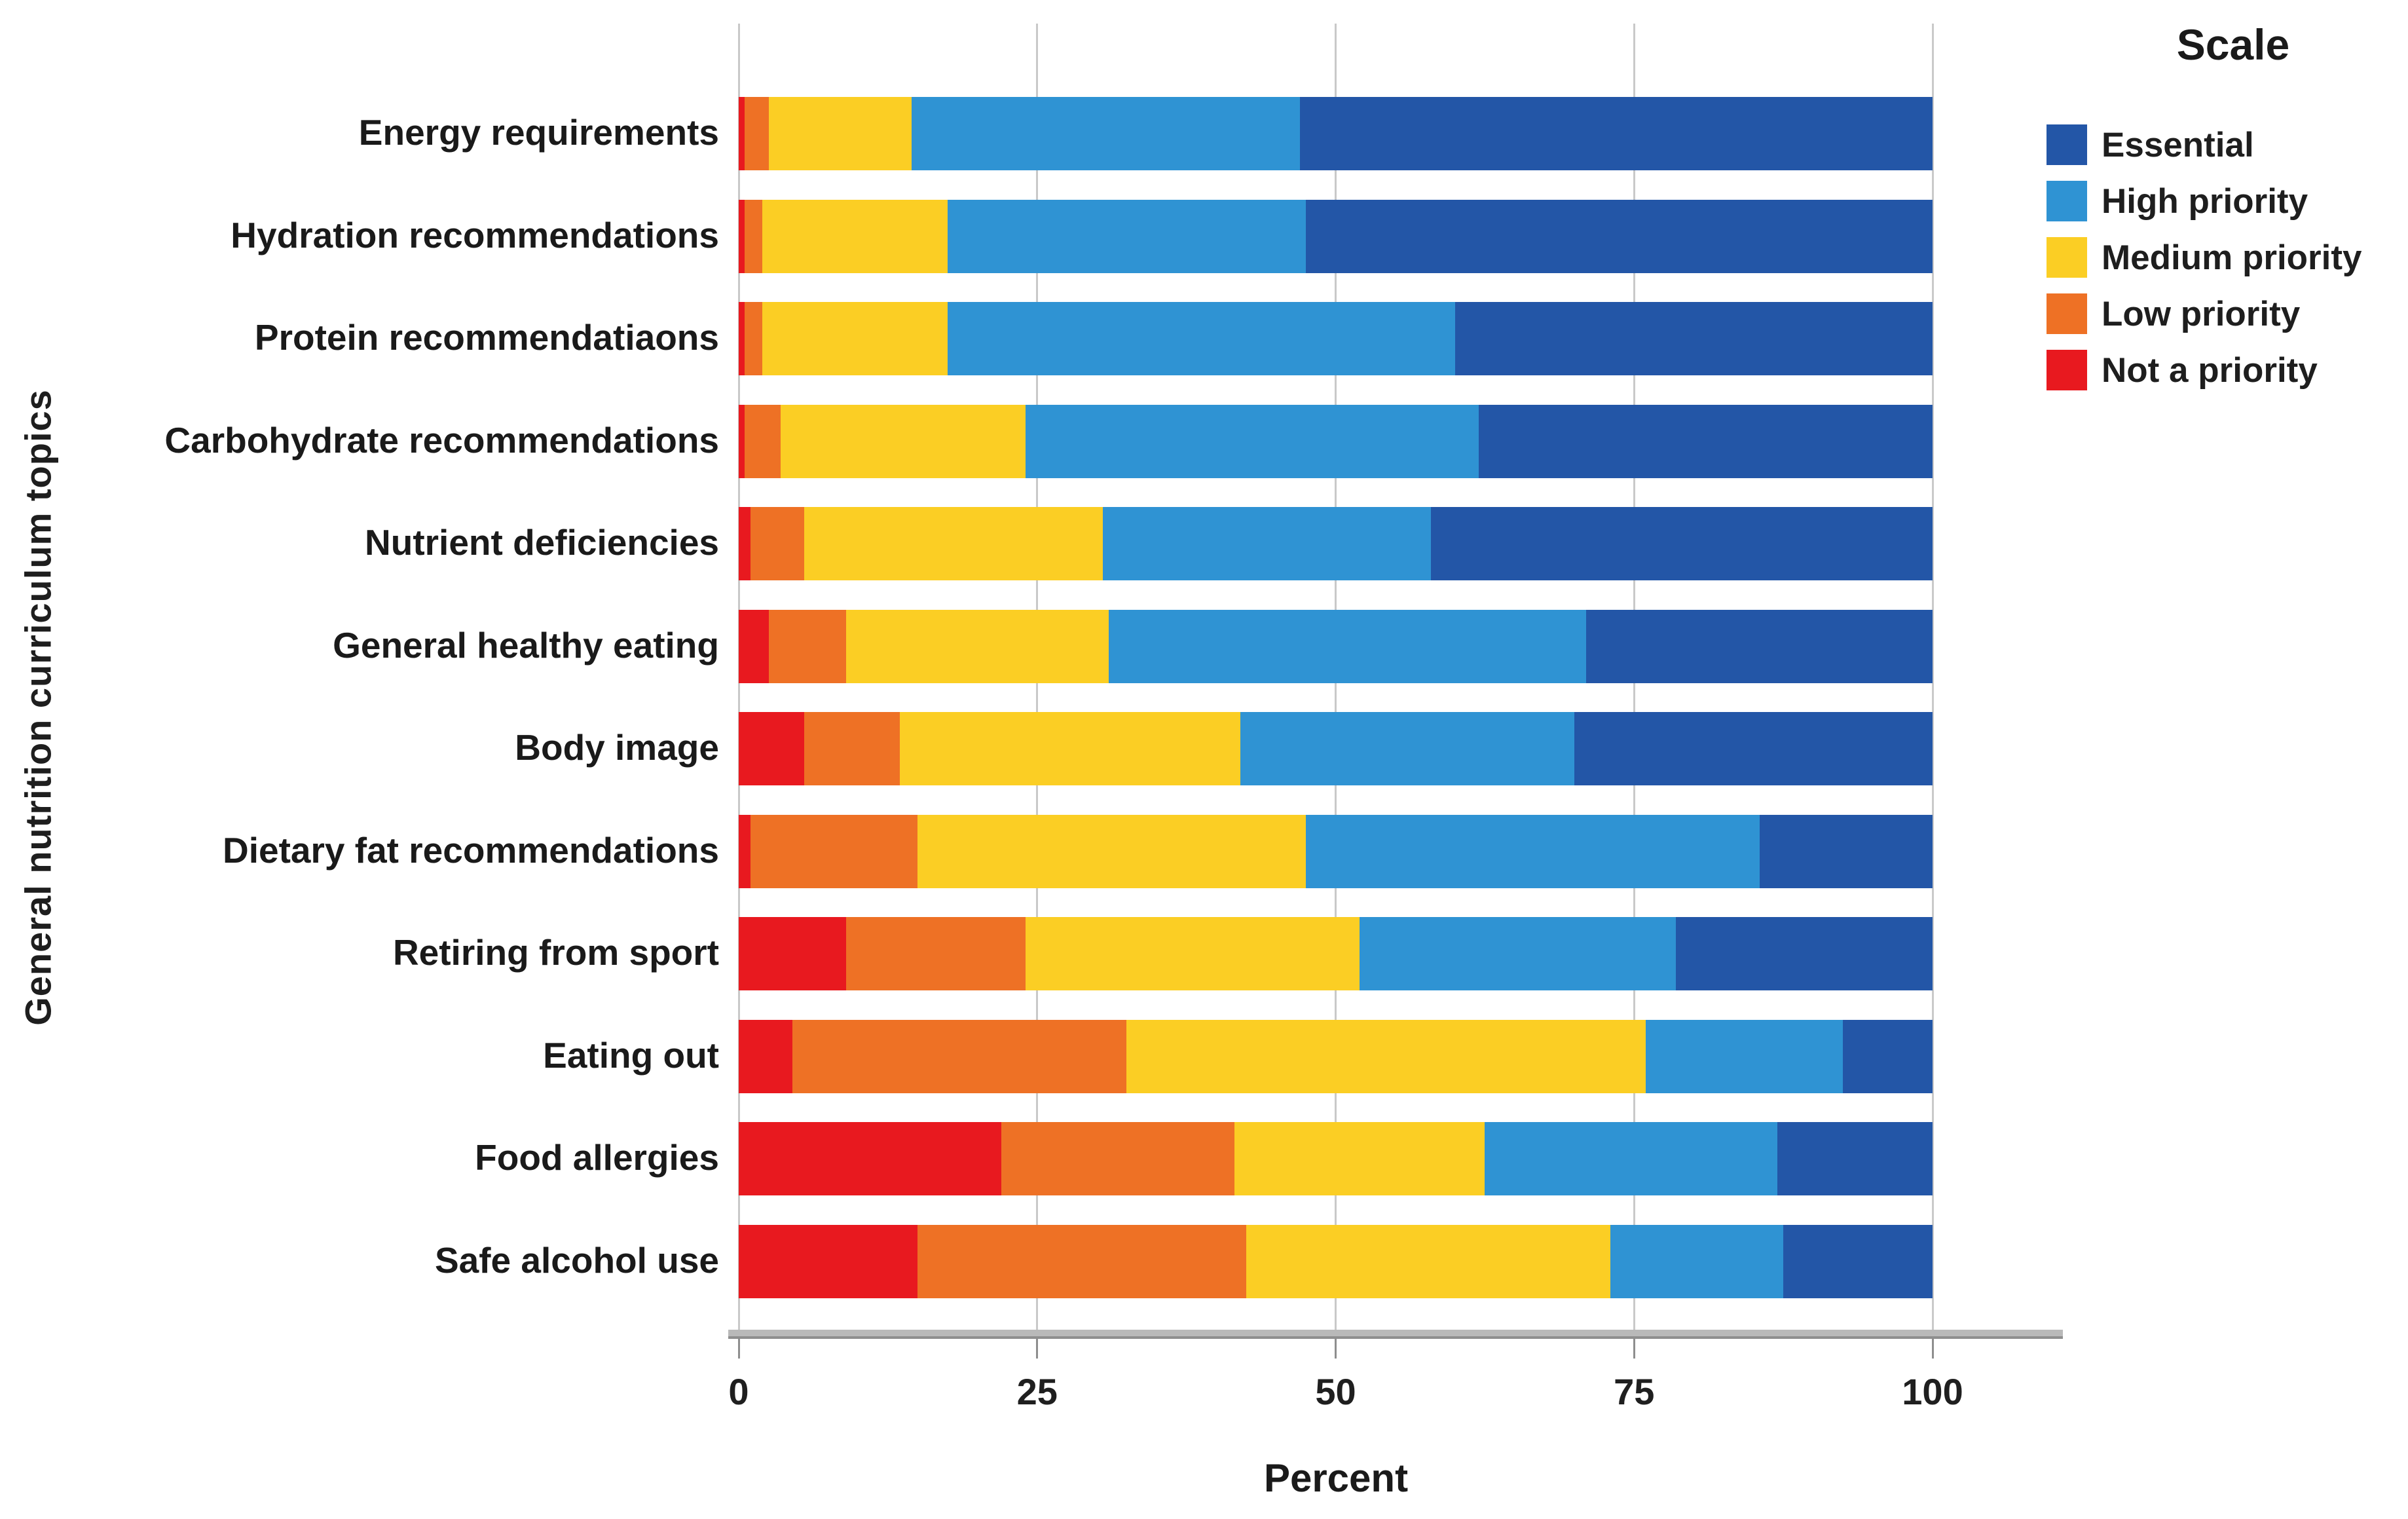  Describe the element at coordinates (1336, 1478) in the screenshot. I see `x-axis-title: Percent` at that location.